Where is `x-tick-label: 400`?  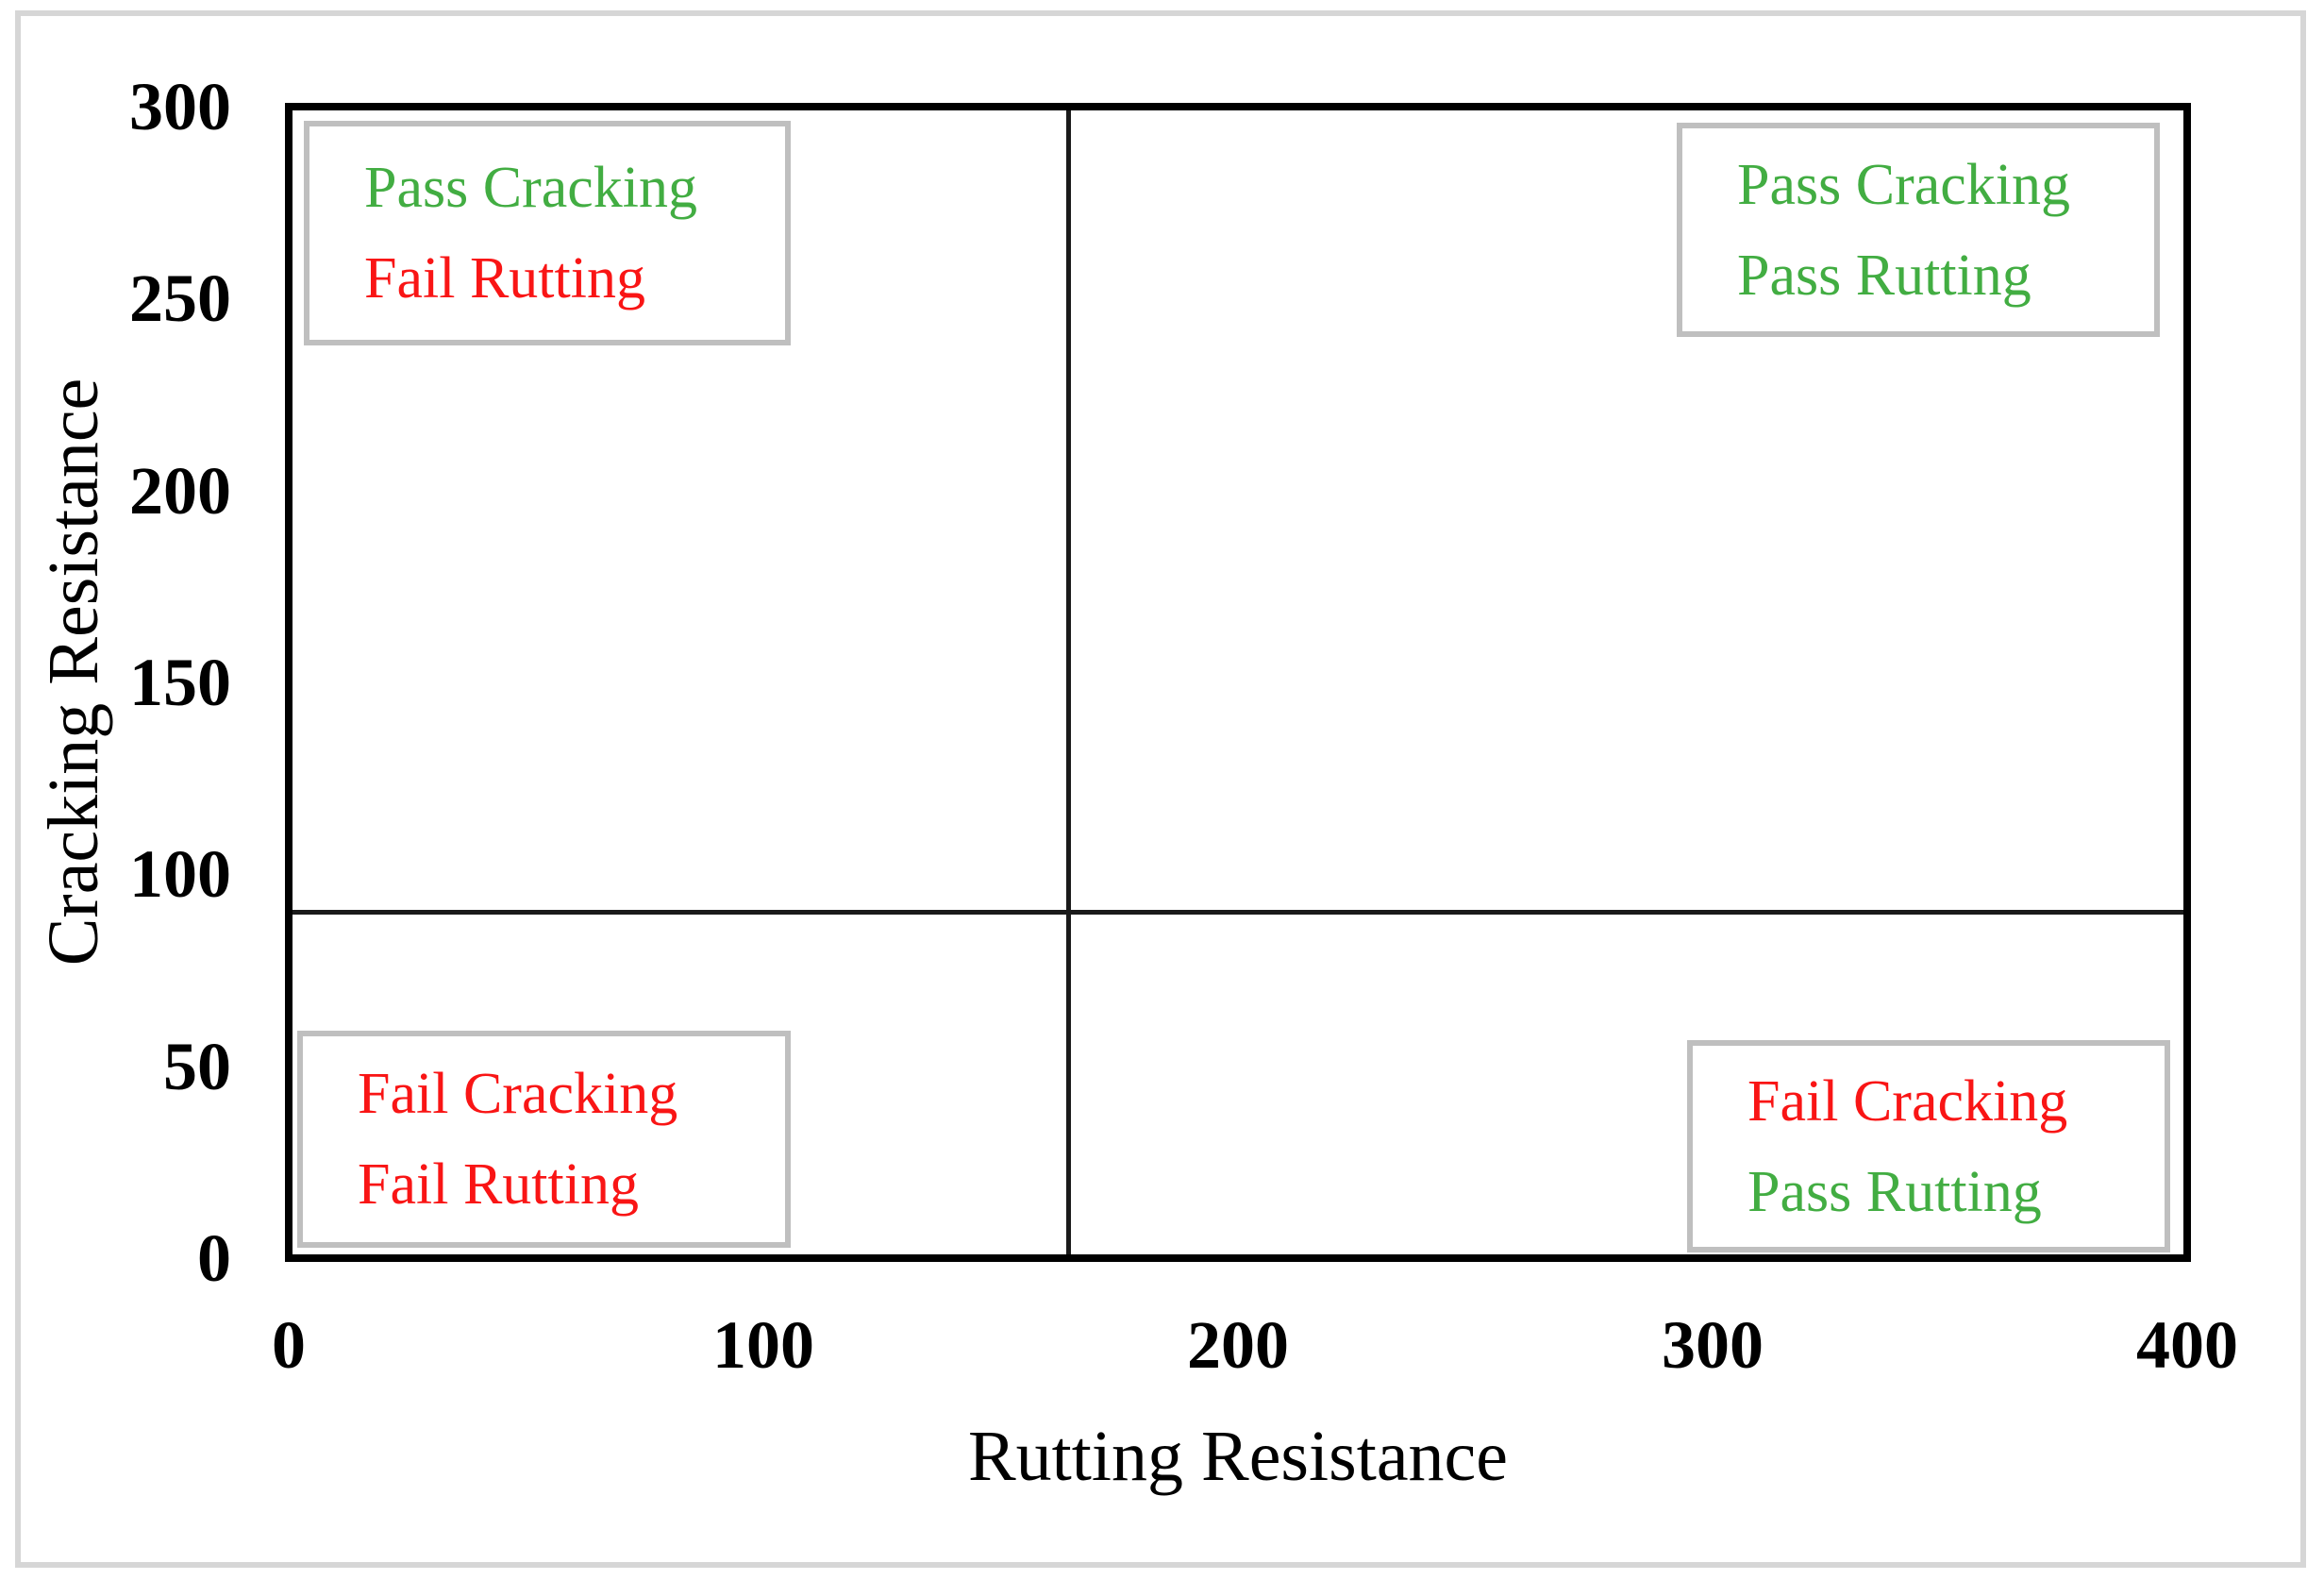
x-tick-label: 400 is located at coordinates (2187, 1345).